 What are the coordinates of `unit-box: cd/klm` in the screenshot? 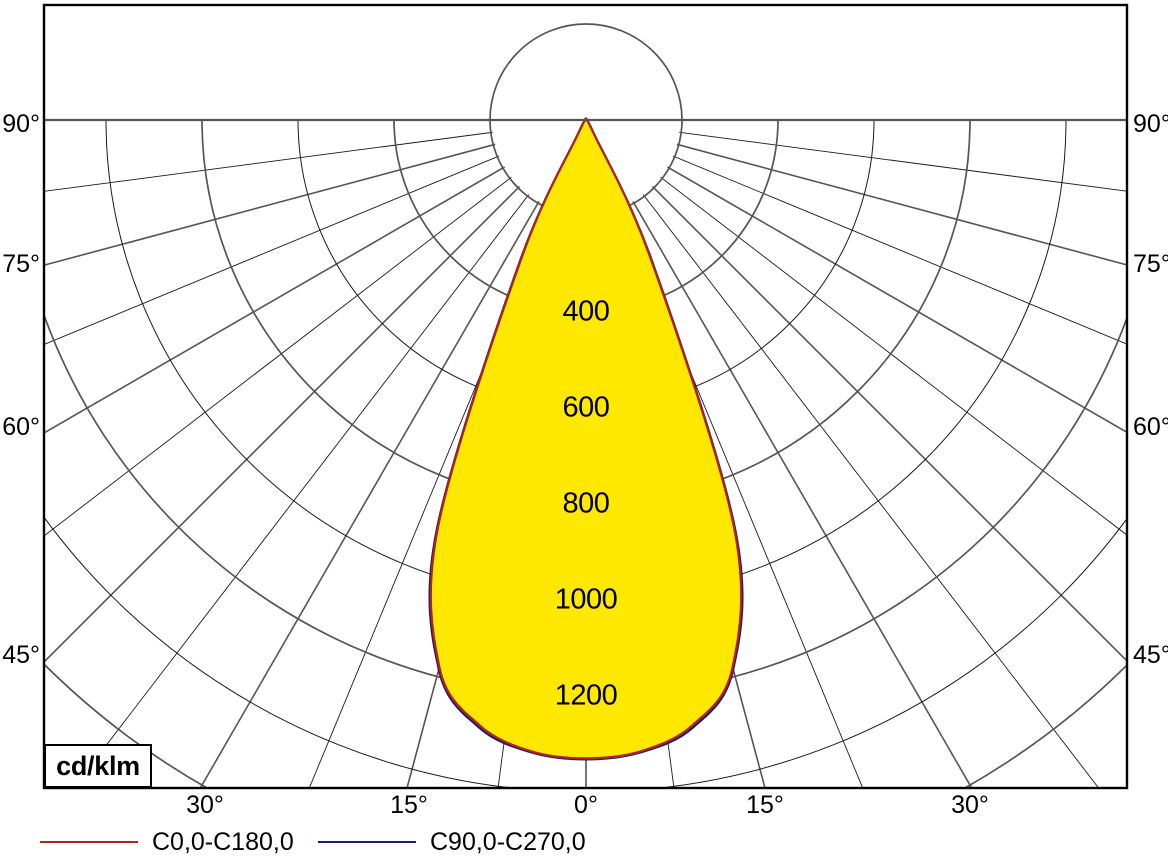 It's located at (98, 766).